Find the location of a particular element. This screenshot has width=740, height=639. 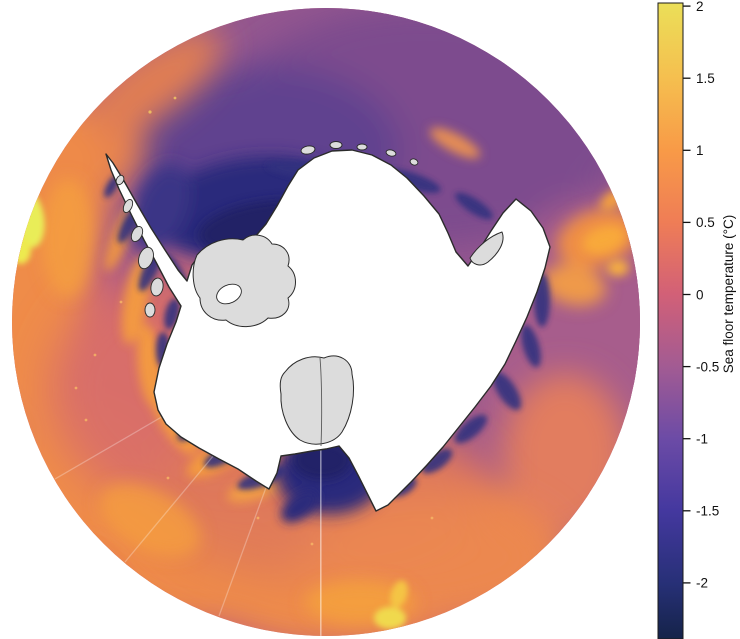

colorbar-tick-label: 1 is located at coordinates (700, 150).